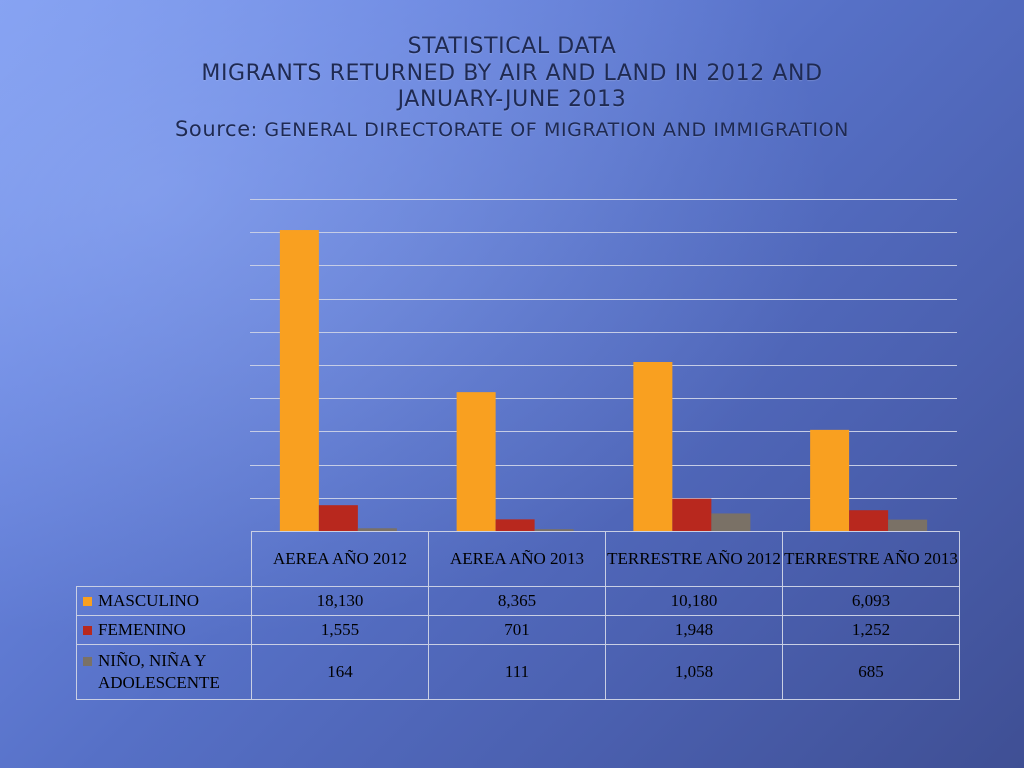 The image size is (1024, 768). What do you see at coordinates (871, 559) in the screenshot?
I see `col-header-terrestre-2013: TERRESTRE AÑO 2013` at bounding box center [871, 559].